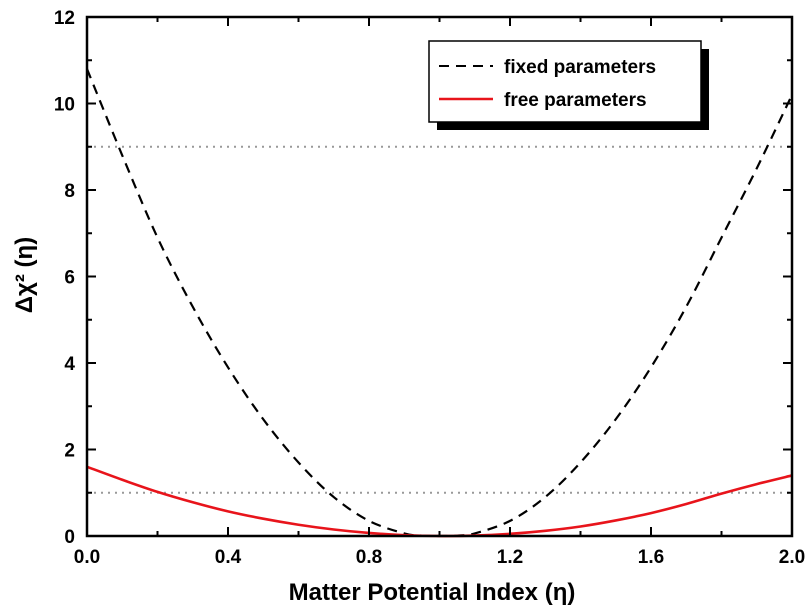 The width and height of the screenshot is (809, 614). I want to click on legend-label-free-parameters: free parameters, so click(575, 100).